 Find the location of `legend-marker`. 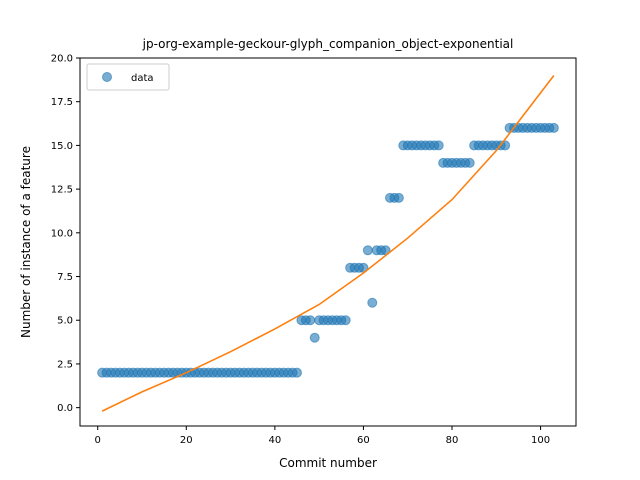

legend-marker is located at coordinates (107, 77).